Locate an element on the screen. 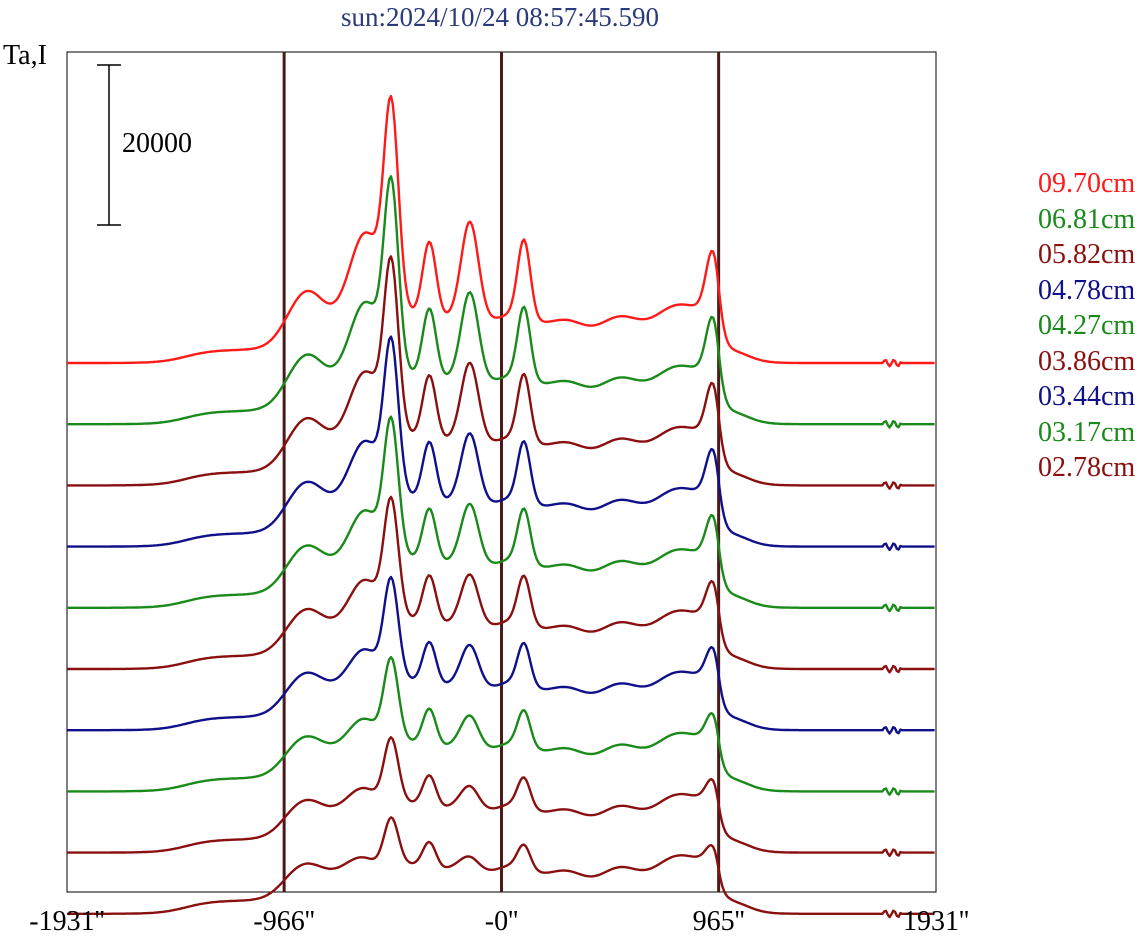 The image size is (1147, 941). legend-entry: 03.86cm is located at coordinates (1087, 361).